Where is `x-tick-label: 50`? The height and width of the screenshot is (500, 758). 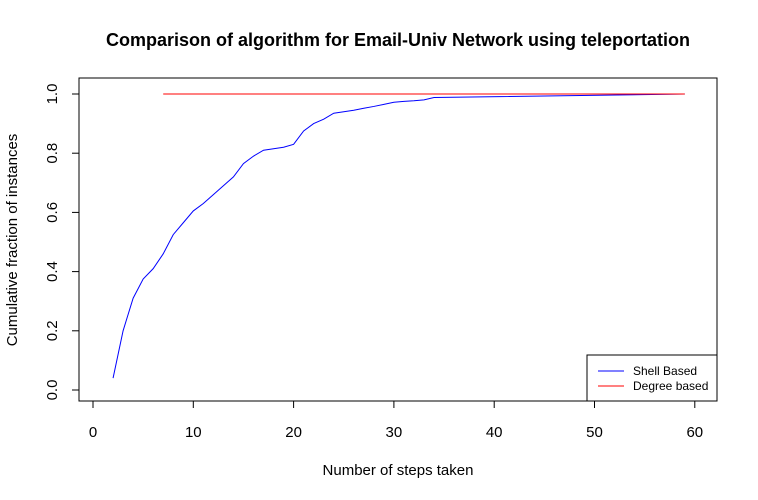
x-tick-label: 50 is located at coordinates (594, 432).